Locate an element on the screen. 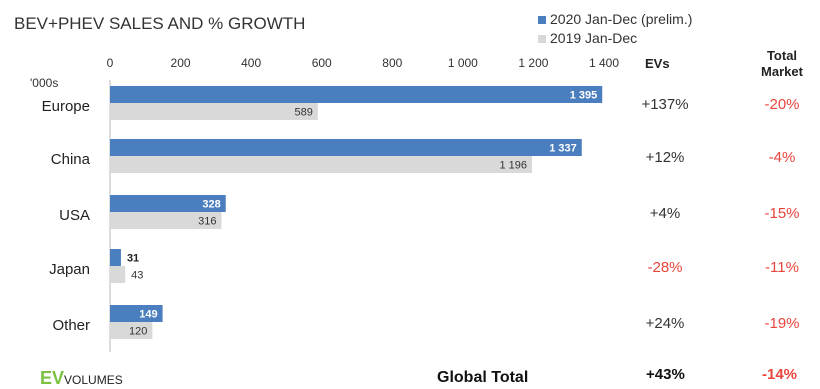  legend-label-2019: 2019 Jan-Dec is located at coordinates (594, 38).